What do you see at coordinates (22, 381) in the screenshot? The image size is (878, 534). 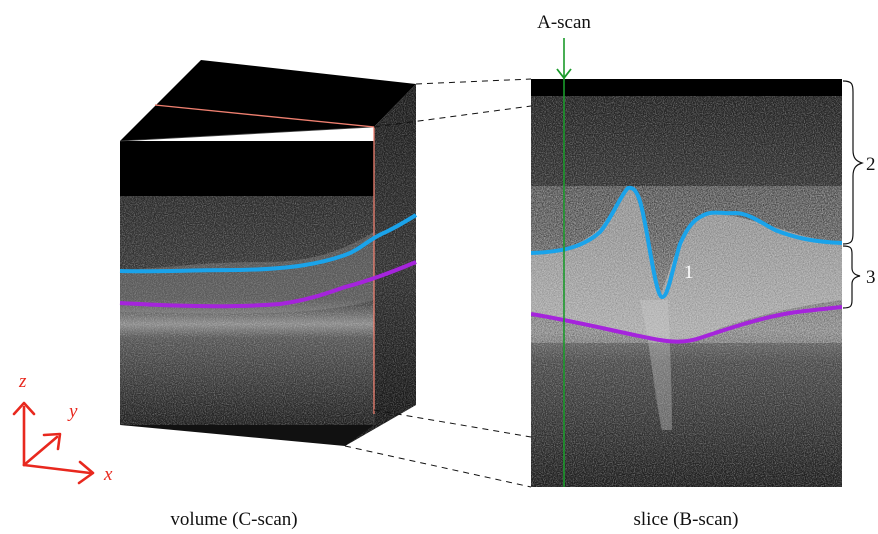 I see `z-axis-label: z` at bounding box center [22, 381].